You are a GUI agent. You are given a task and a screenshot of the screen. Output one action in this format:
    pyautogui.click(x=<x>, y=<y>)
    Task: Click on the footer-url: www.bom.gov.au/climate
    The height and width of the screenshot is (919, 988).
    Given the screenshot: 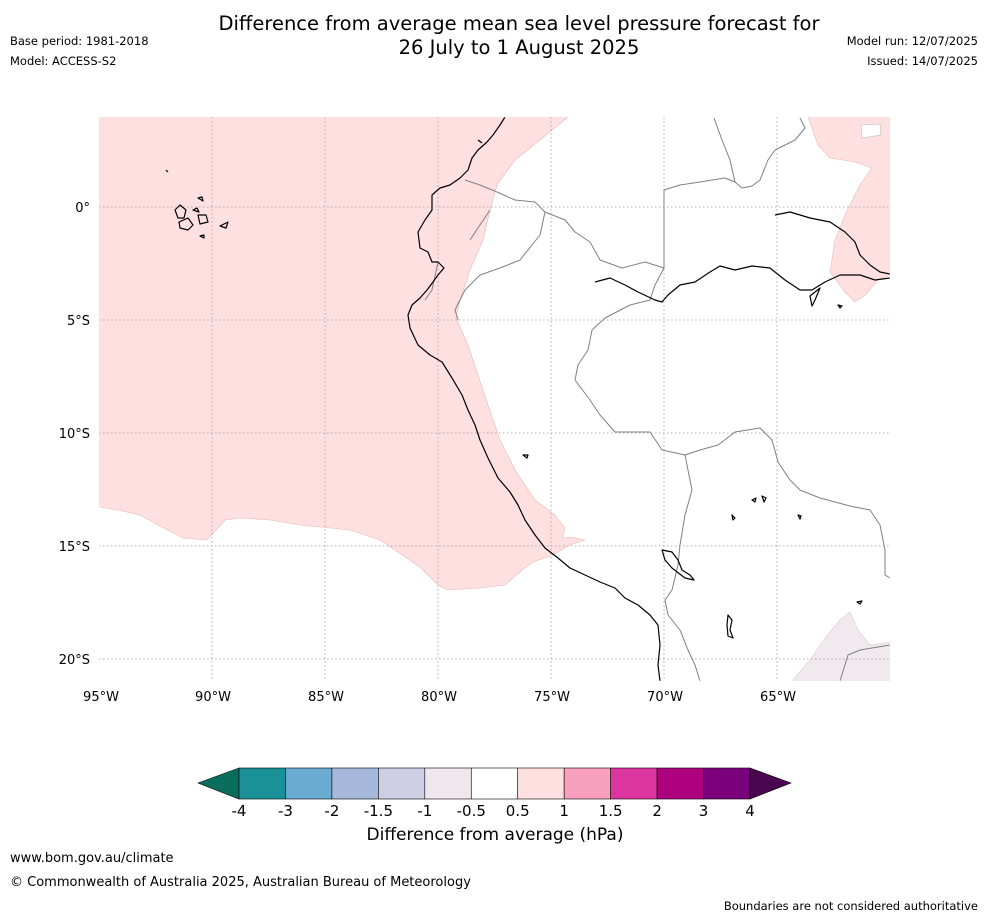 What is the action you would take?
    pyautogui.click(x=92, y=858)
    